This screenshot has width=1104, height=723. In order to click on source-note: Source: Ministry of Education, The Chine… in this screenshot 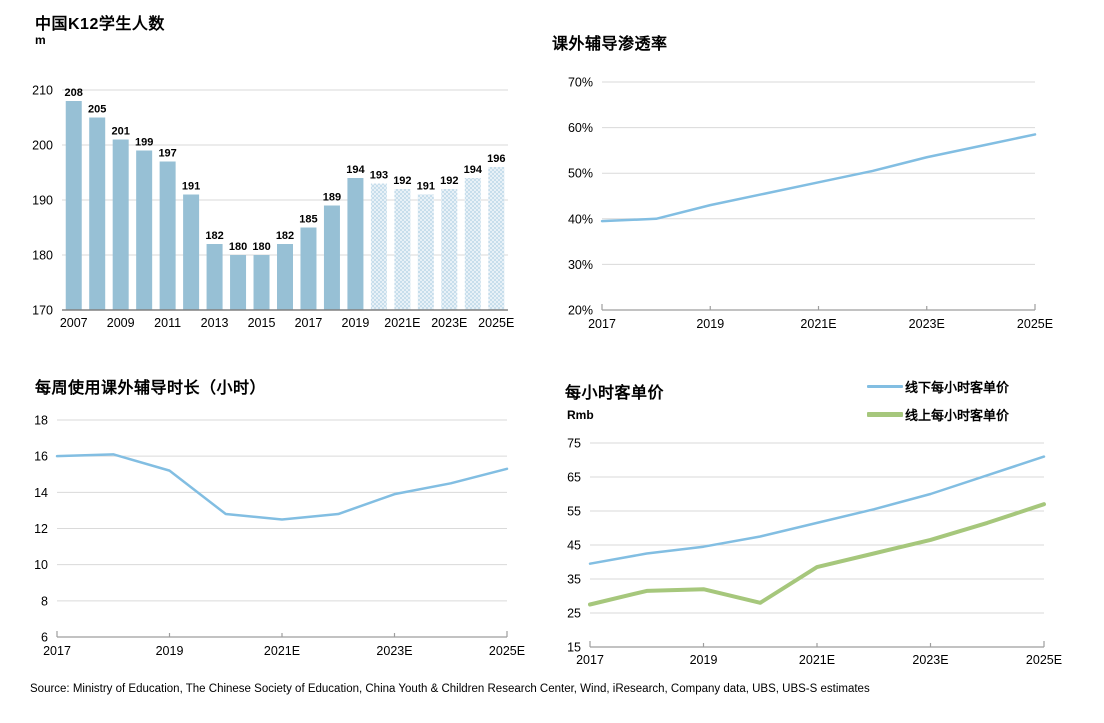, I will do `click(450, 689)`.